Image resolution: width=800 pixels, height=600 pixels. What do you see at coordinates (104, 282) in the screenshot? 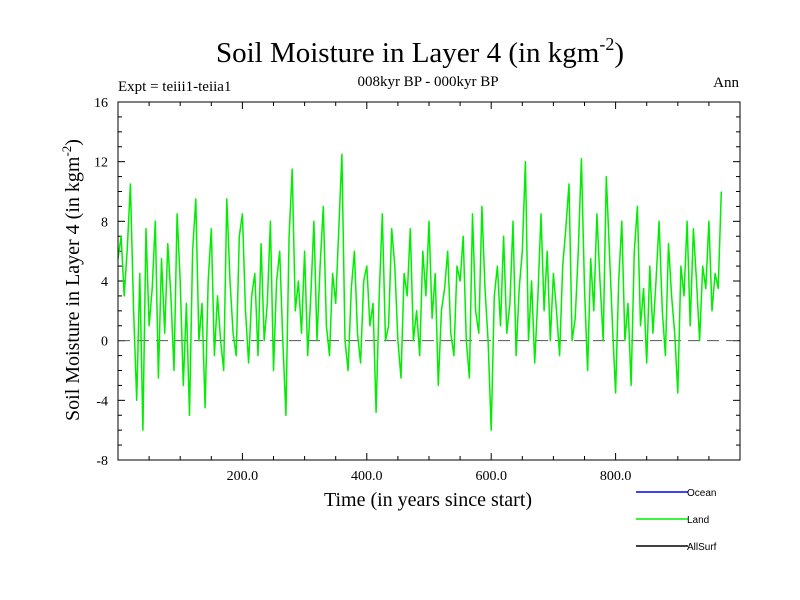
I see `y-tick-label: 4` at bounding box center [104, 282].